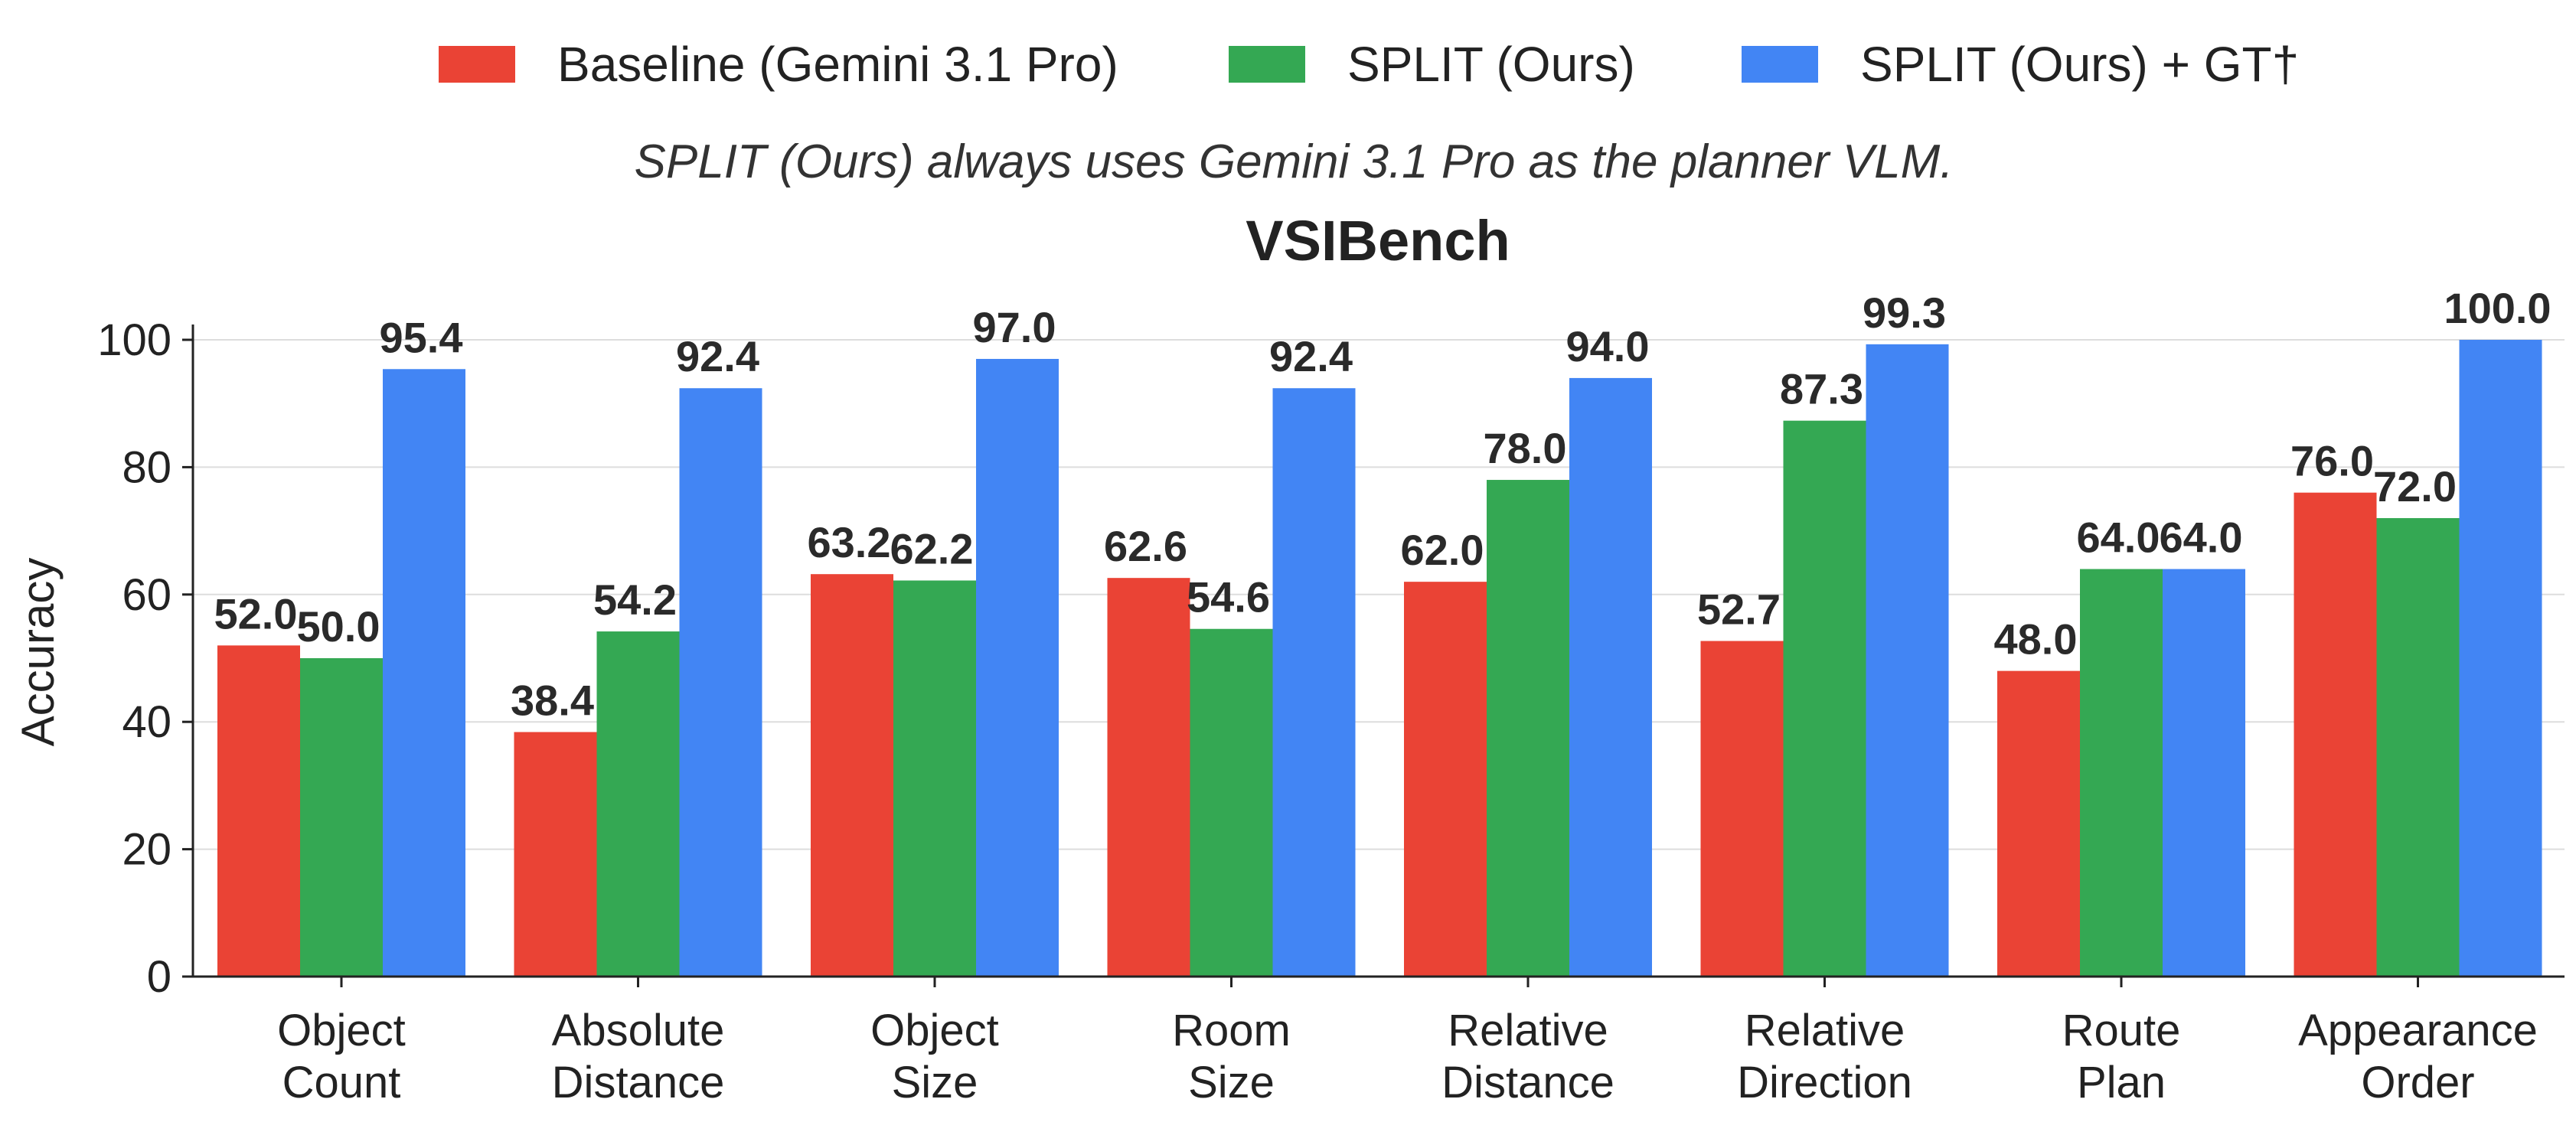 This screenshot has height=1148, width=2576. I want to click on x-tick-label: Object Count, so click(341, 1056).